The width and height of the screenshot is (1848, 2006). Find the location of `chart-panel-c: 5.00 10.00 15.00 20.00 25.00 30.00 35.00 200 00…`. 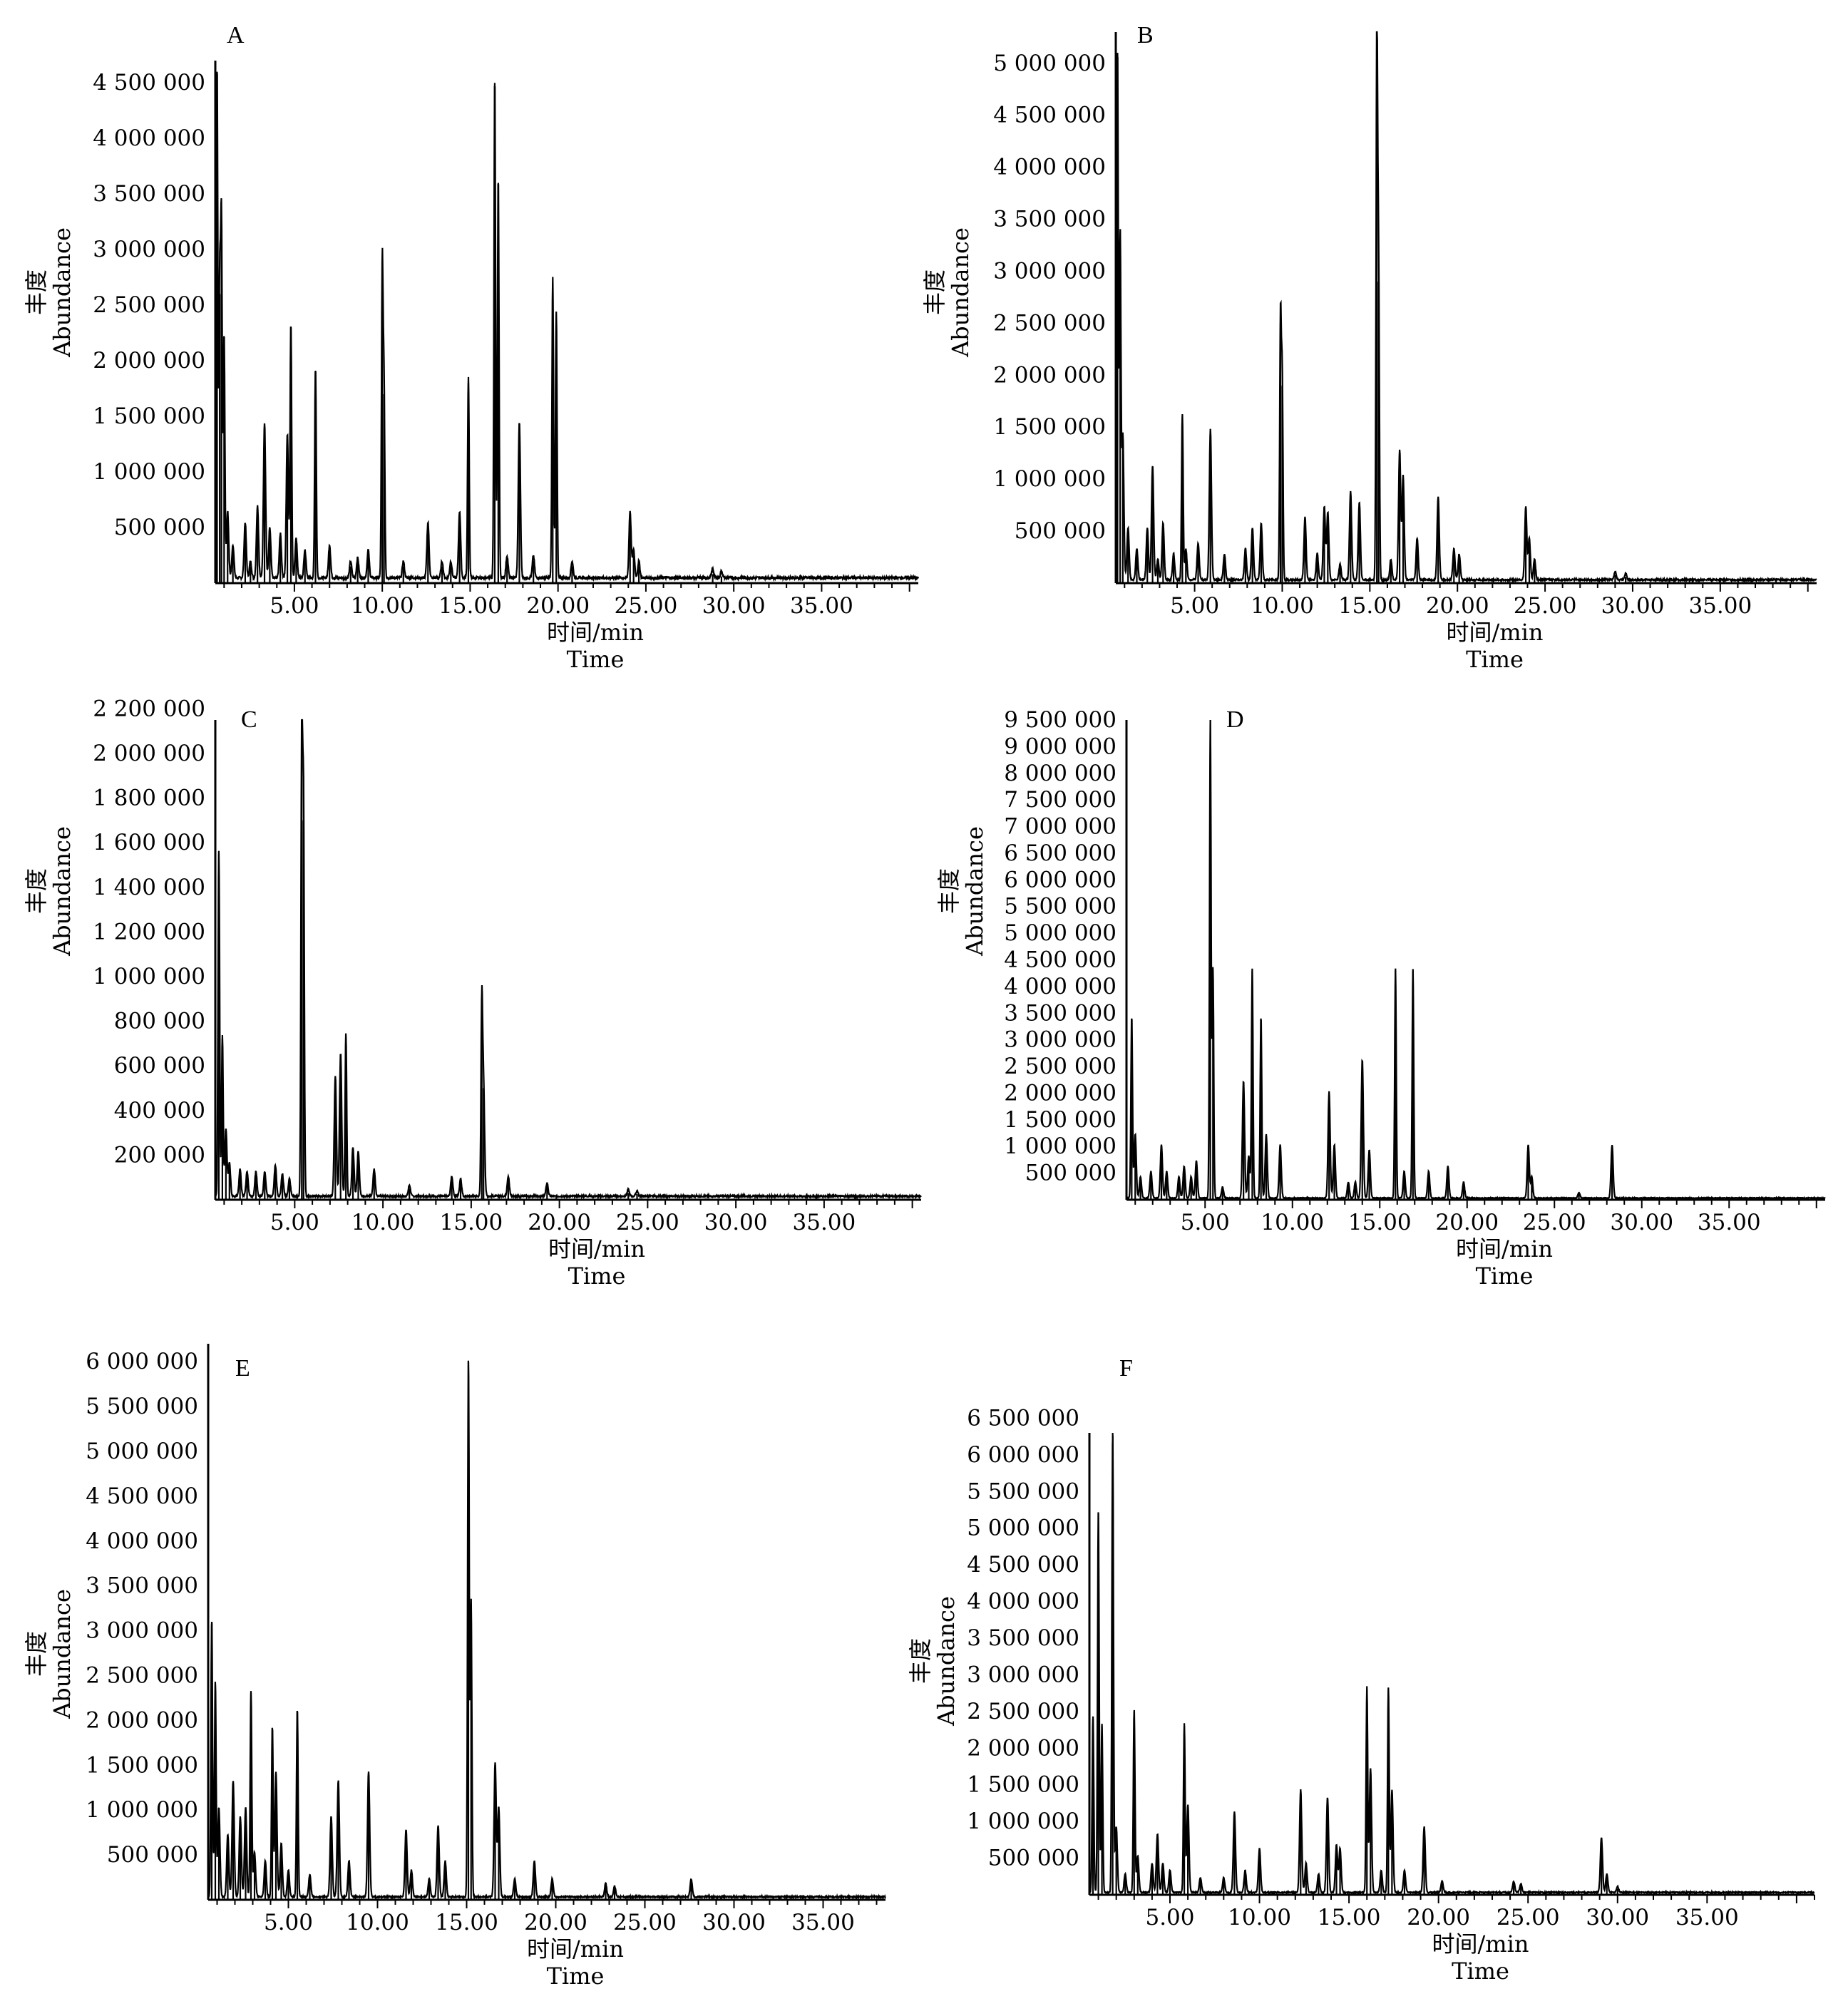

chart-panel-c: 5.00 10.00 15.00 20.00 25.00 30.00 35.00 200 00… is located at coordinates (472, 993).